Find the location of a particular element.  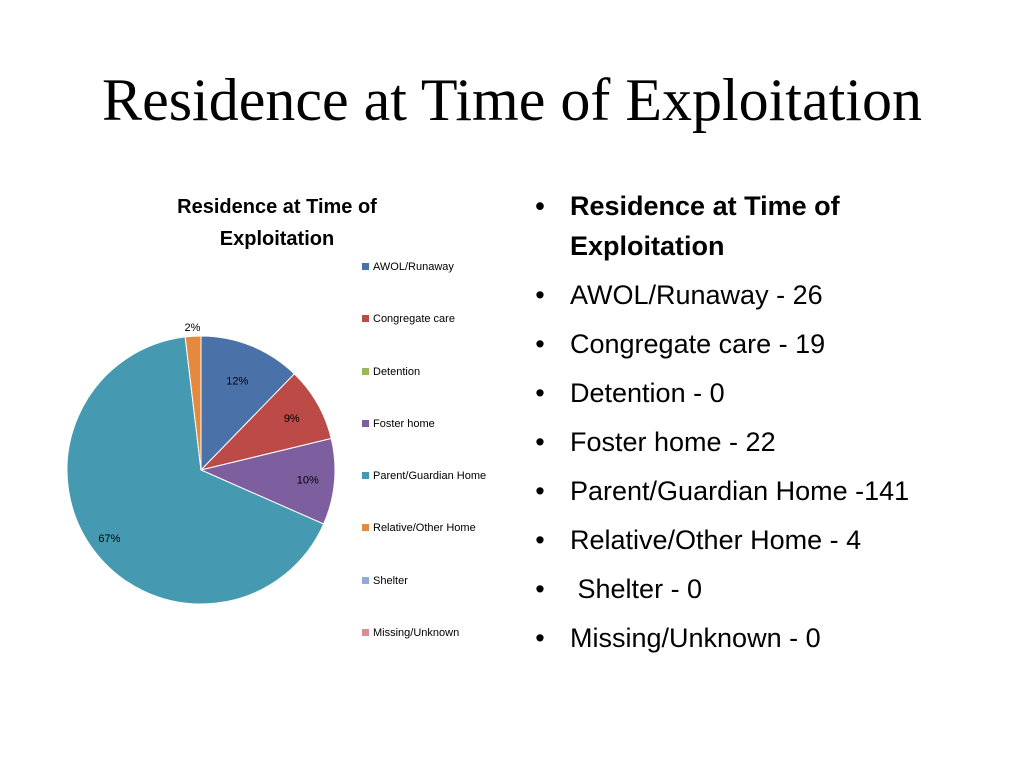

bullet-item: • Parent/Guardian Home -141 is located at coordinates (765, 491).